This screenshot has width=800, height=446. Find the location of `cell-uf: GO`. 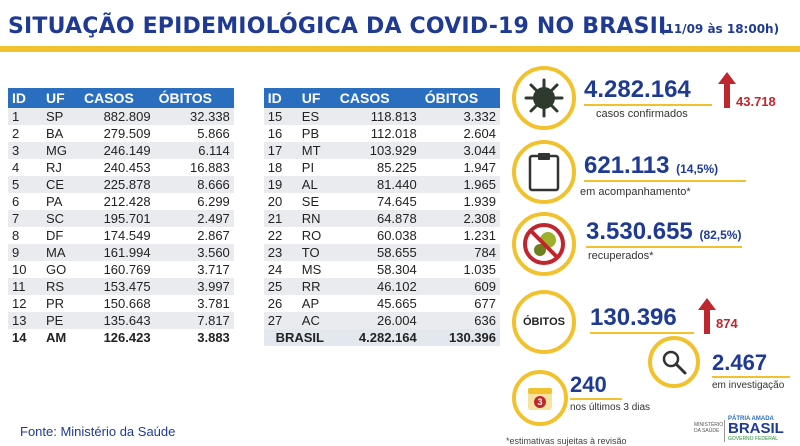

cell-uf: GO is located at coordinates (56, 269).